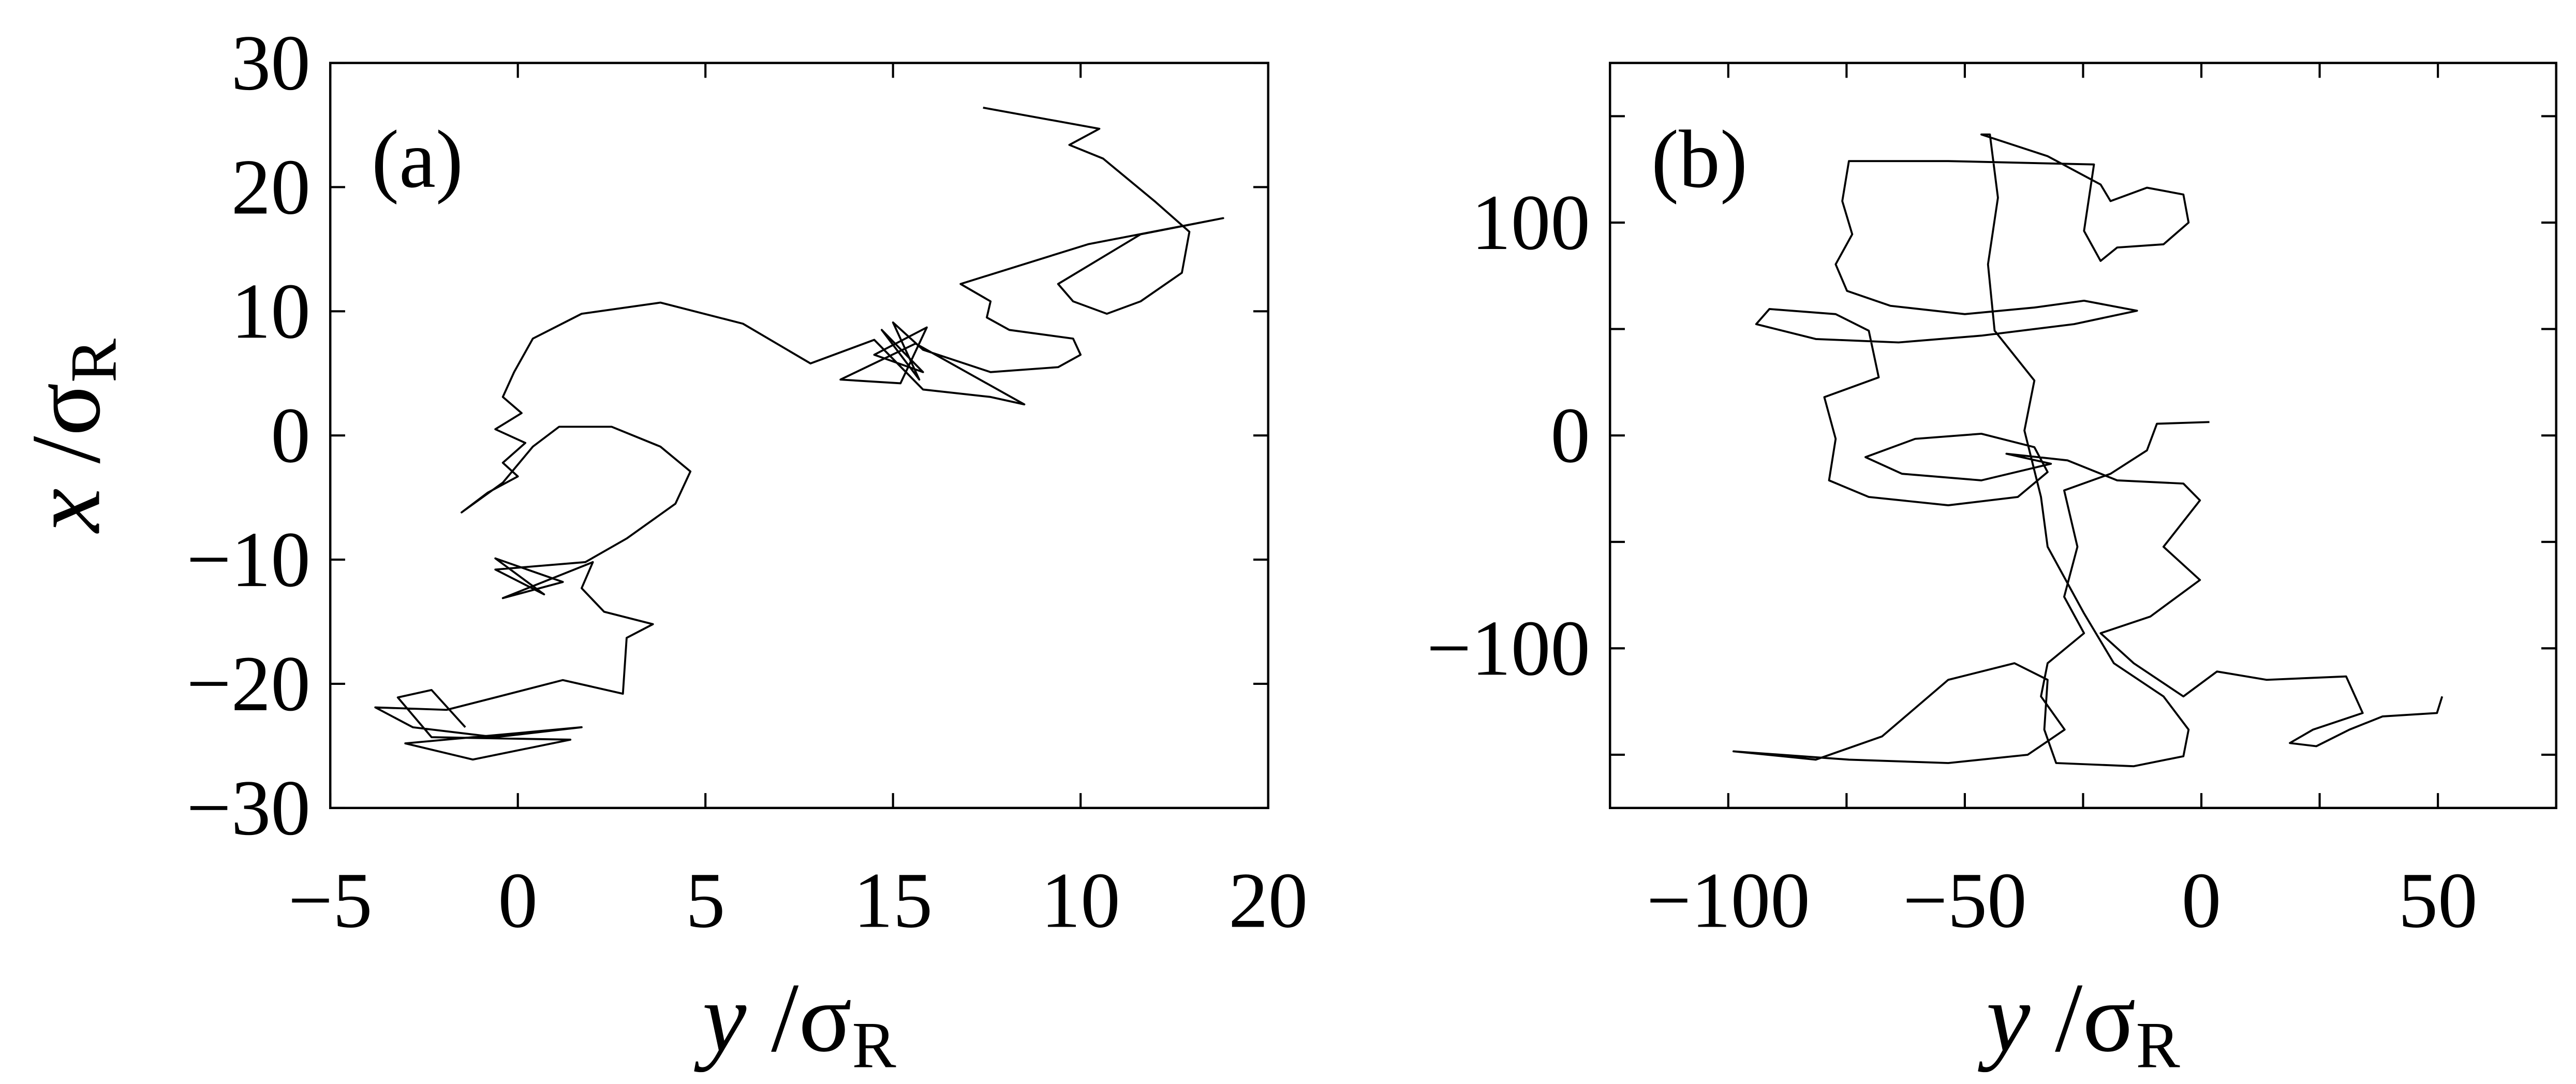  What do you see at coordinates (248, 808) in the screenshot?
I see `y-tick-label: −30` at bounding box center [248, 808].